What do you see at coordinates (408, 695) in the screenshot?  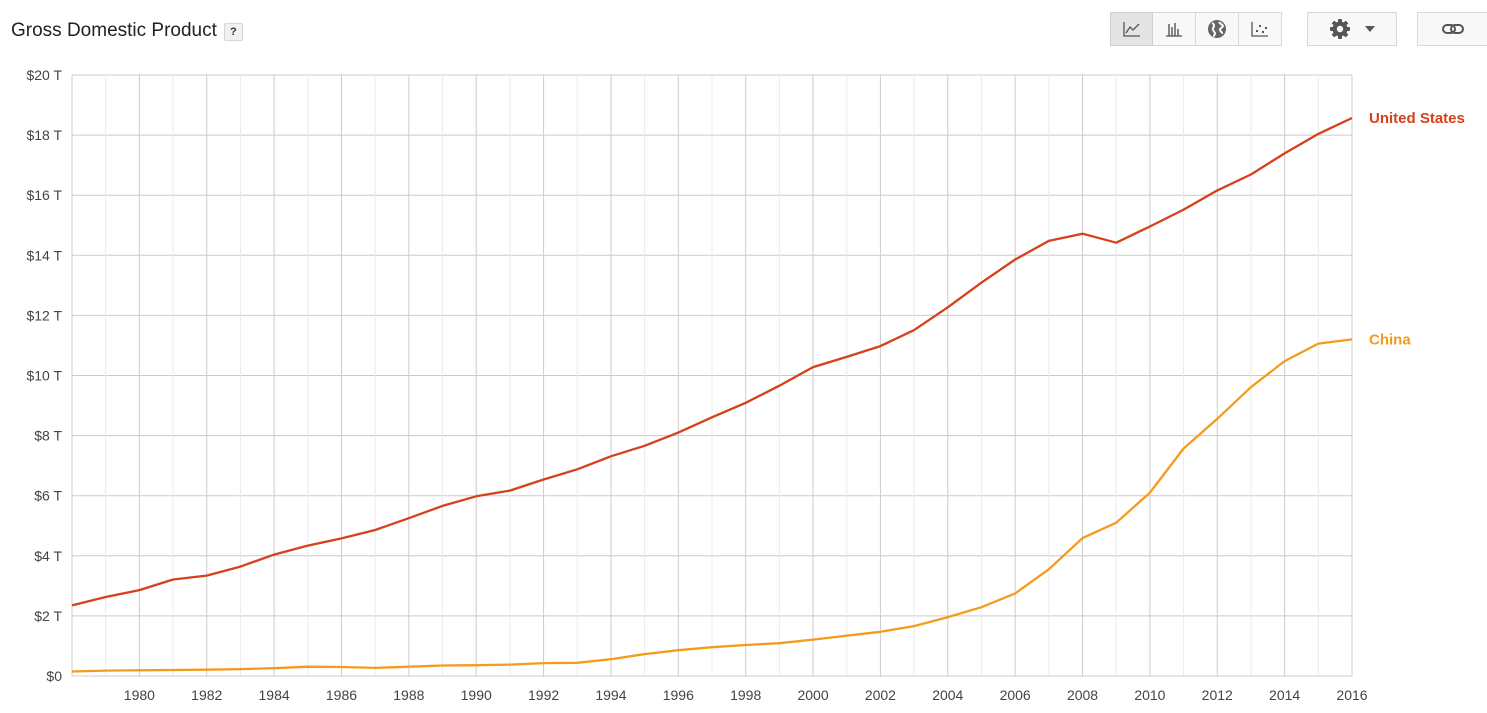 I see `x-tick-label: 1988` at bounding box center [408, 695].